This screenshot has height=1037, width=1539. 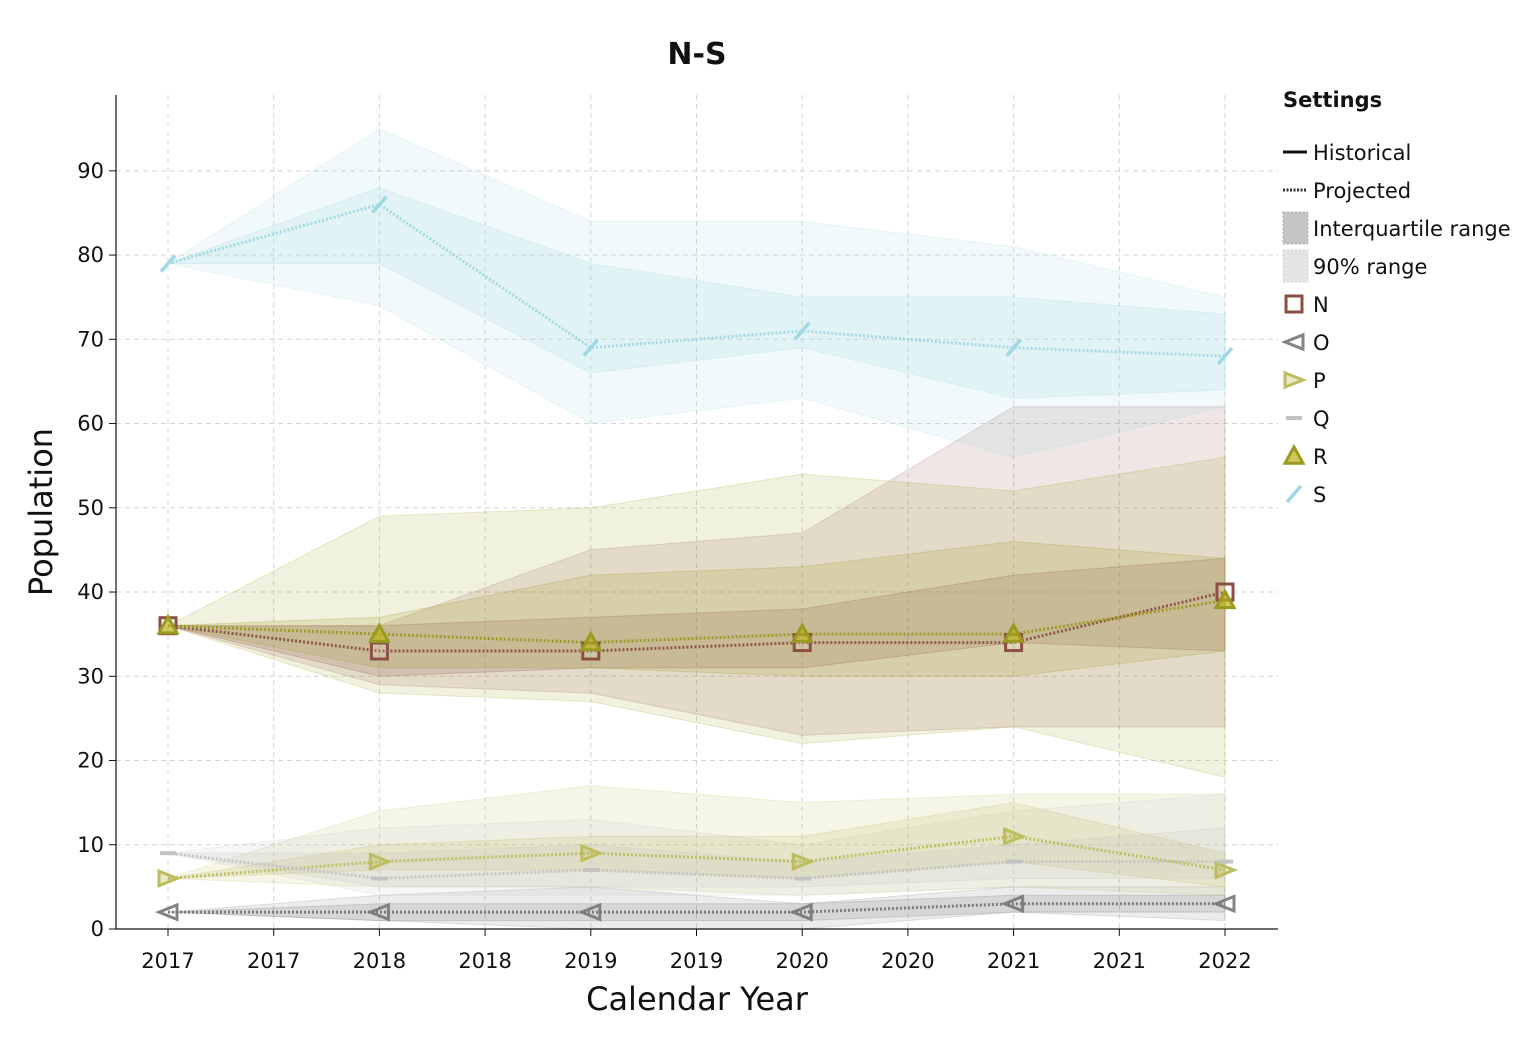 I want to click on line-n, so click(x=696, y=621).